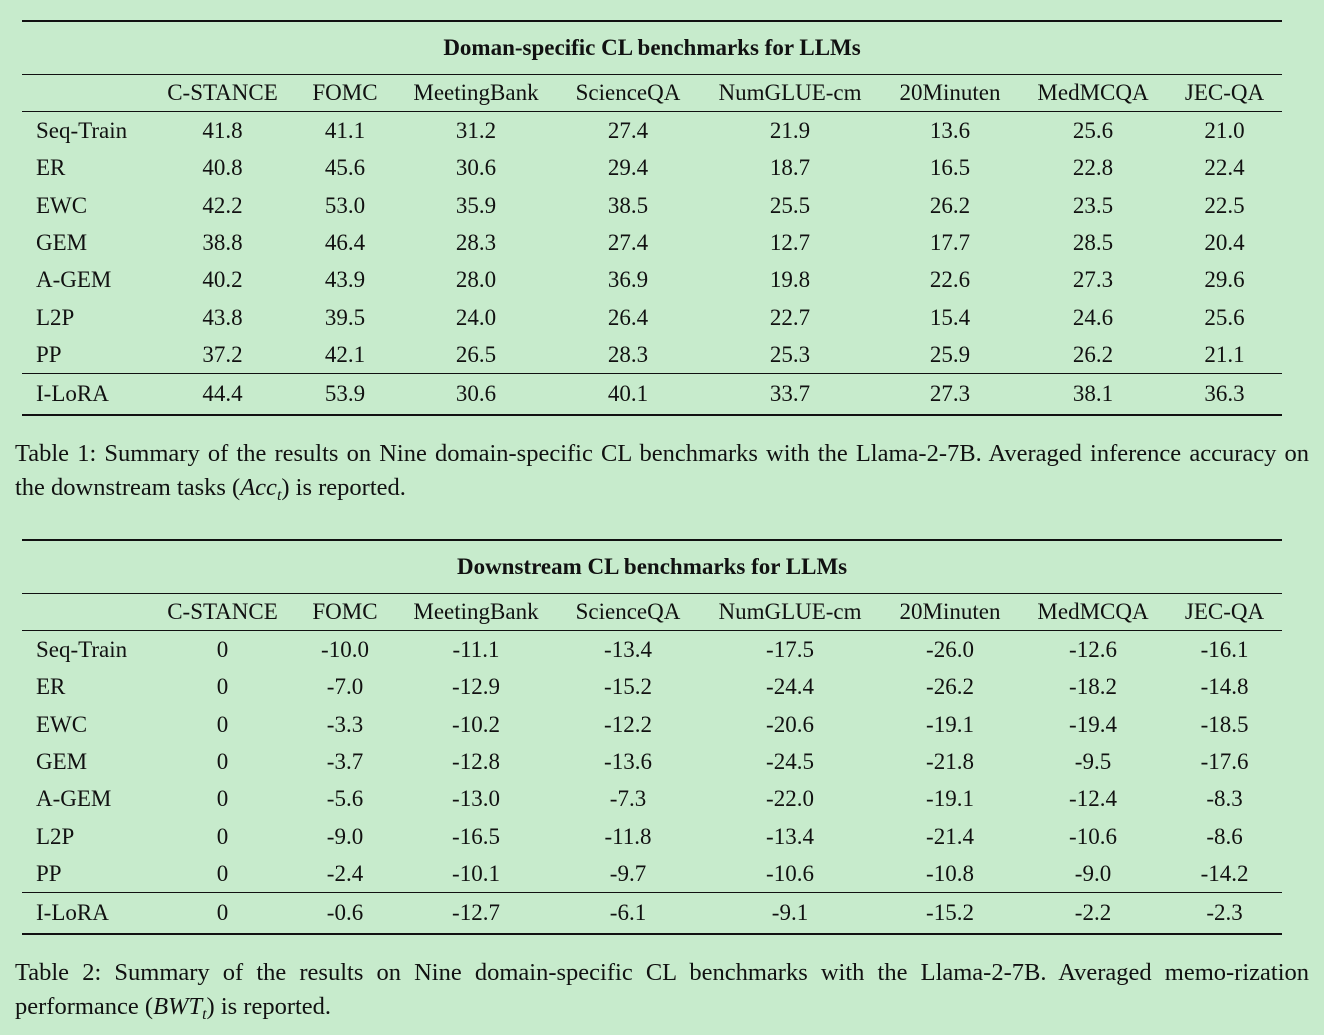 This screenshot has width=1324, height=1035. I want to click on table-cell: 40.1, so click(628, 395).